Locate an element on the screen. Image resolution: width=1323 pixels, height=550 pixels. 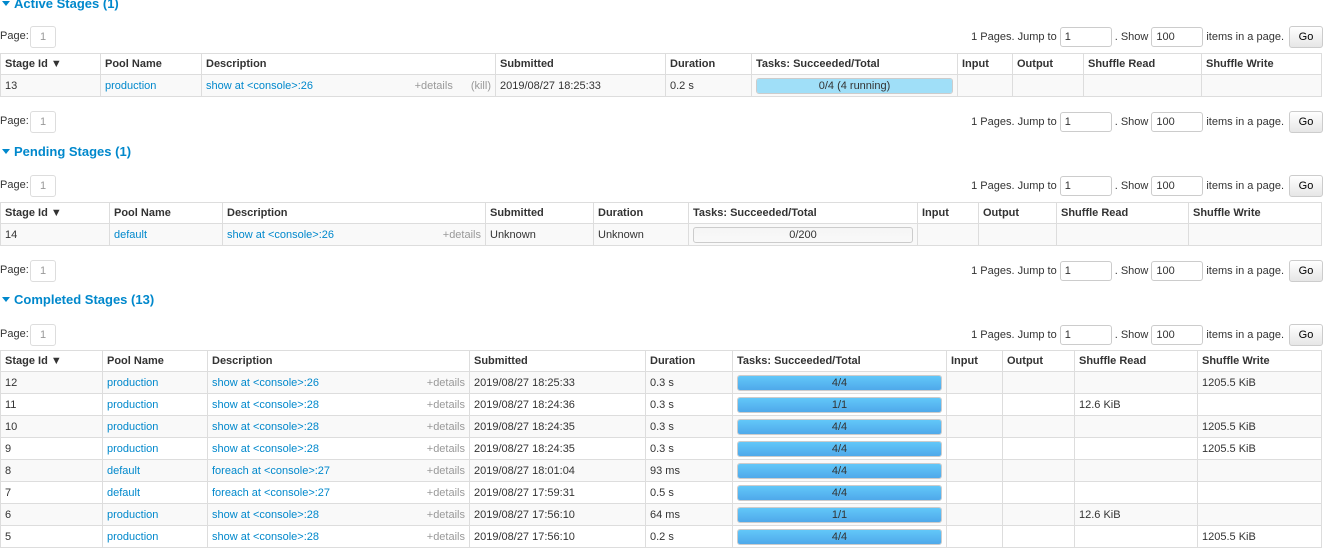
tasks-text: 0/200 is located at coordinates (803, 234).